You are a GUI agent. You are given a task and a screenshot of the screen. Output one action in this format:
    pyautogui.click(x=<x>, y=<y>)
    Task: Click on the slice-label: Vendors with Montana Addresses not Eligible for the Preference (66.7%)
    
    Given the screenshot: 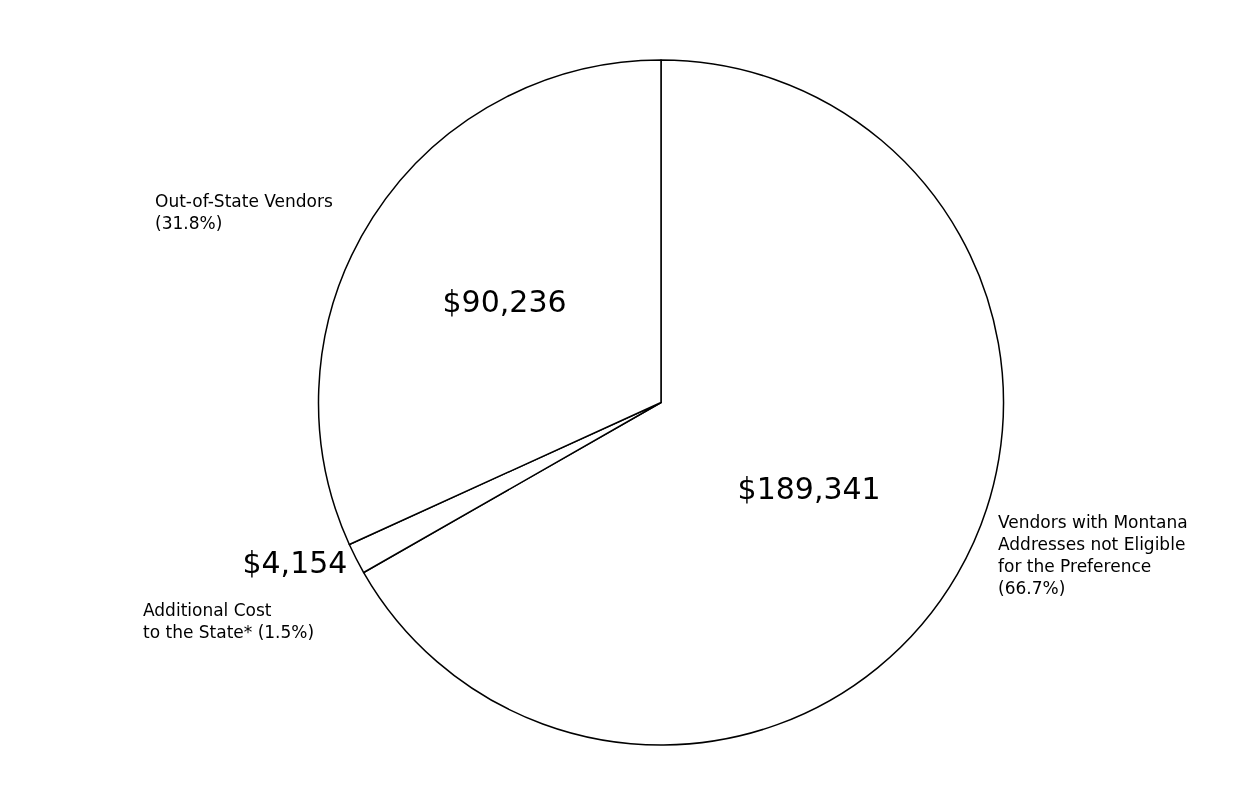 What is the action you would take?
    pyautogui.click(x=1093, y=555)
    